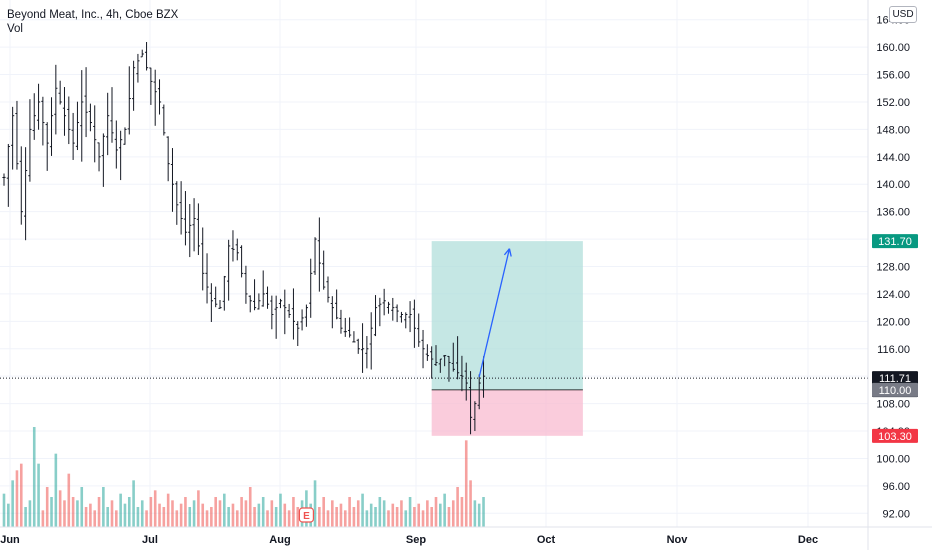  I want to click on earnings-marker, so click(306, 515).